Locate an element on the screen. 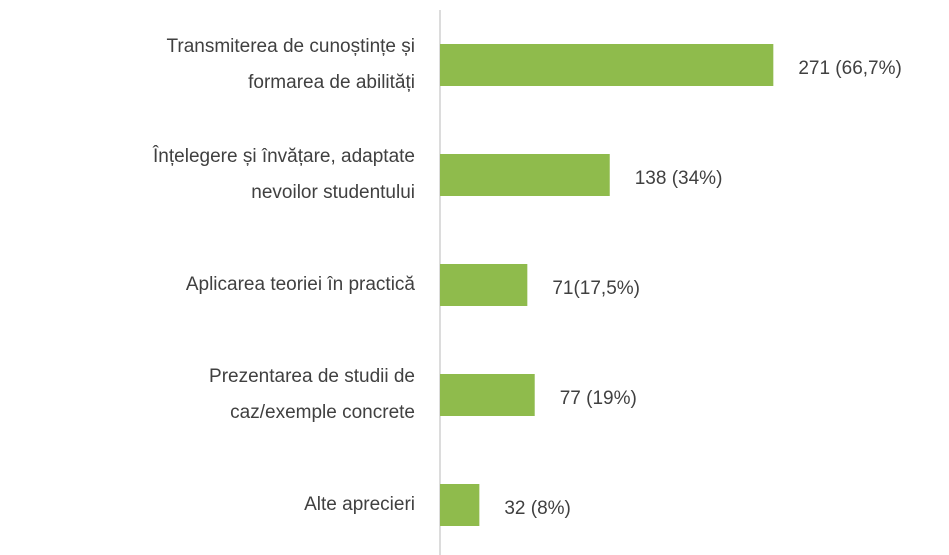 Image resolution: width=949 pixels, height=555 pixels. value-label: 71(17,5%) is located at coordinates (596, 288).